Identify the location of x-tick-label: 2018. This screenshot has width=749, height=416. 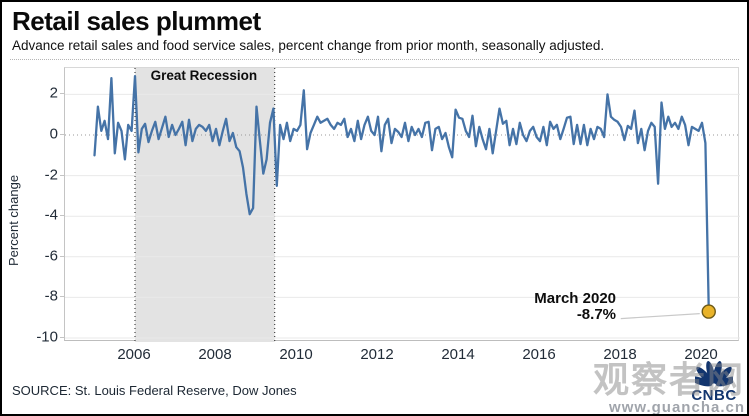
(620, 354).